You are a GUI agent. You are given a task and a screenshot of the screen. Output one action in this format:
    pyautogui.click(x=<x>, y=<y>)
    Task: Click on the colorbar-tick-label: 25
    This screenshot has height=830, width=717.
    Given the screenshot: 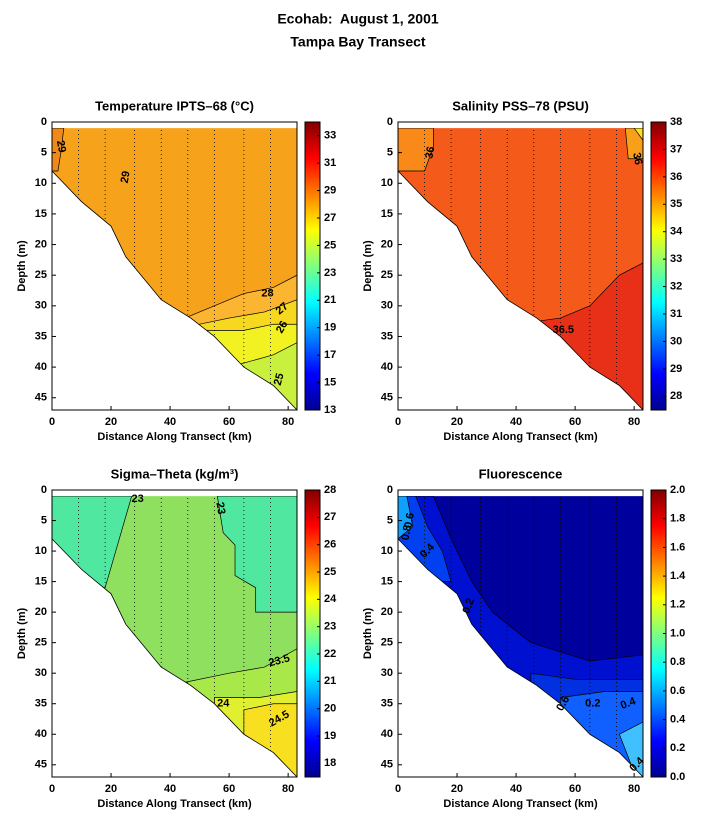 What is the action you would take?
    pyautogui.click(x=330, y=245)
    